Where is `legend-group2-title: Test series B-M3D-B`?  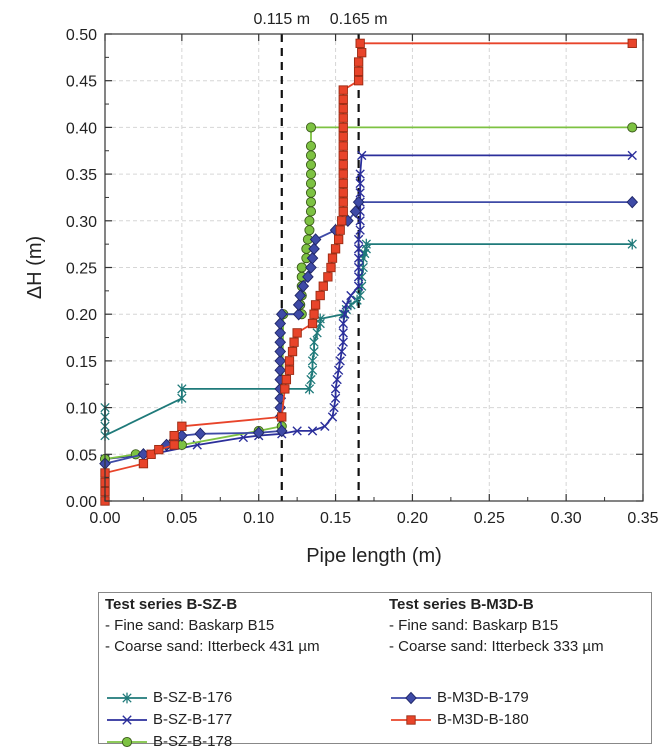 legend-group2-title: Test series B-M3D-B is located at coordinates (461, 604).